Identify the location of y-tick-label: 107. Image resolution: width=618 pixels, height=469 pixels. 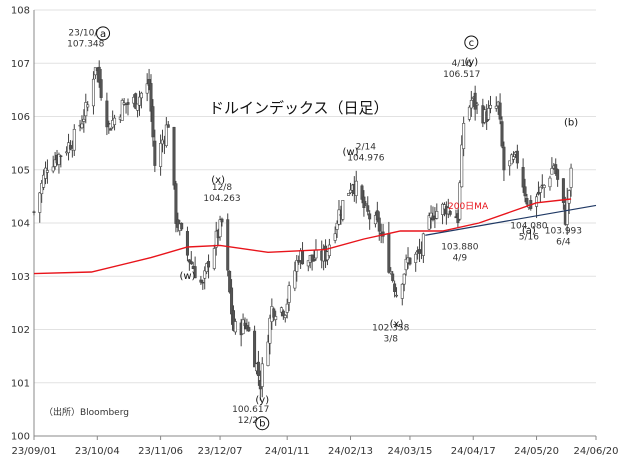
(20, 64).